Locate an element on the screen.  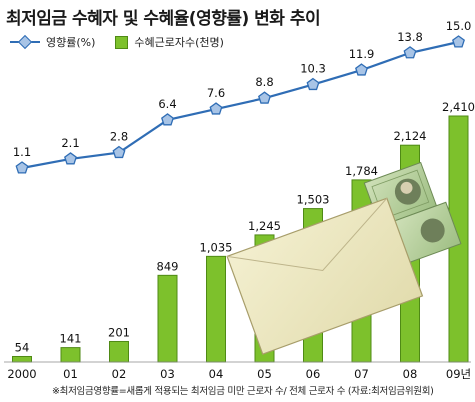
line-label-08: 13.8 is located at coordinates (410, 37).